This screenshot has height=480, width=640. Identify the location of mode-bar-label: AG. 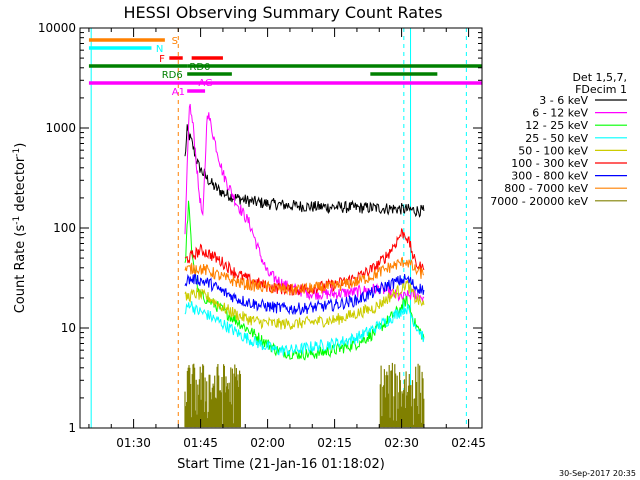
(205, 83).